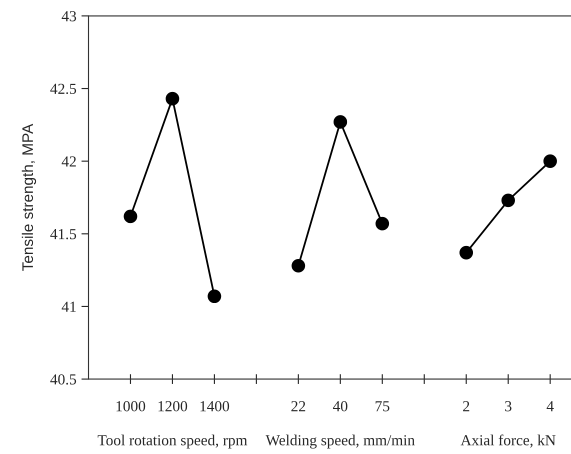 The height and width of the screenshot is (454, 571). Describe the element at coordinates (29, 197) in the screenshot. I see `y-axis-title: Tensile strength, MPA` at that location.